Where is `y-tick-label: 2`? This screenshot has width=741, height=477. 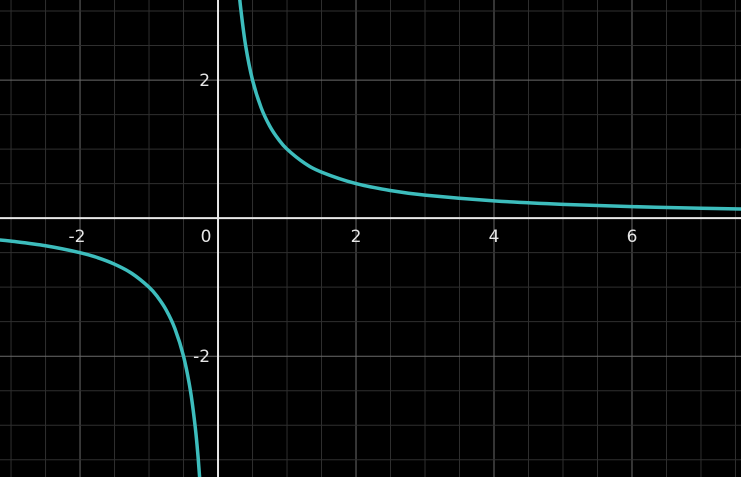 y-tick-label: 2 is located at coordinates (204, 81).